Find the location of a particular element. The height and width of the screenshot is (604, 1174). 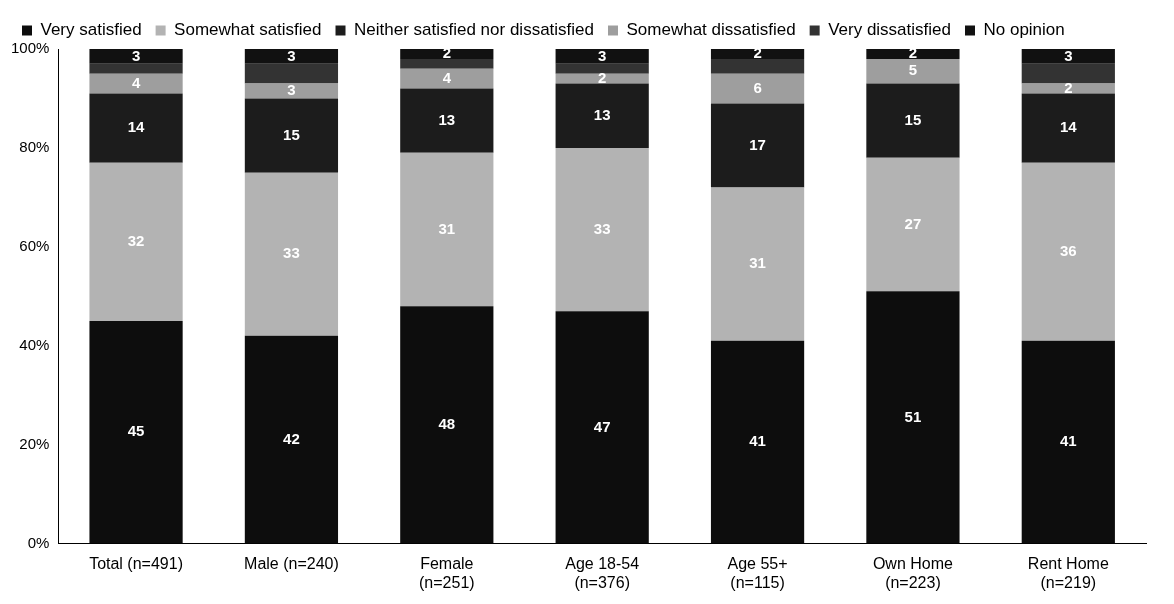

data-label: 6 is located at coordinates (757, 87).